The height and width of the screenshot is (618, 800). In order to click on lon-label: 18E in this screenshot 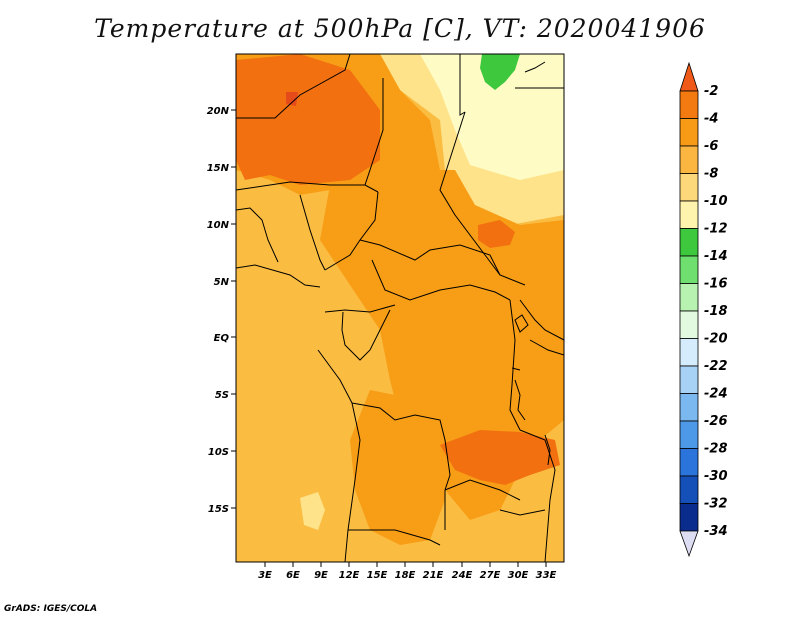, I will do `click(405, 575)`.